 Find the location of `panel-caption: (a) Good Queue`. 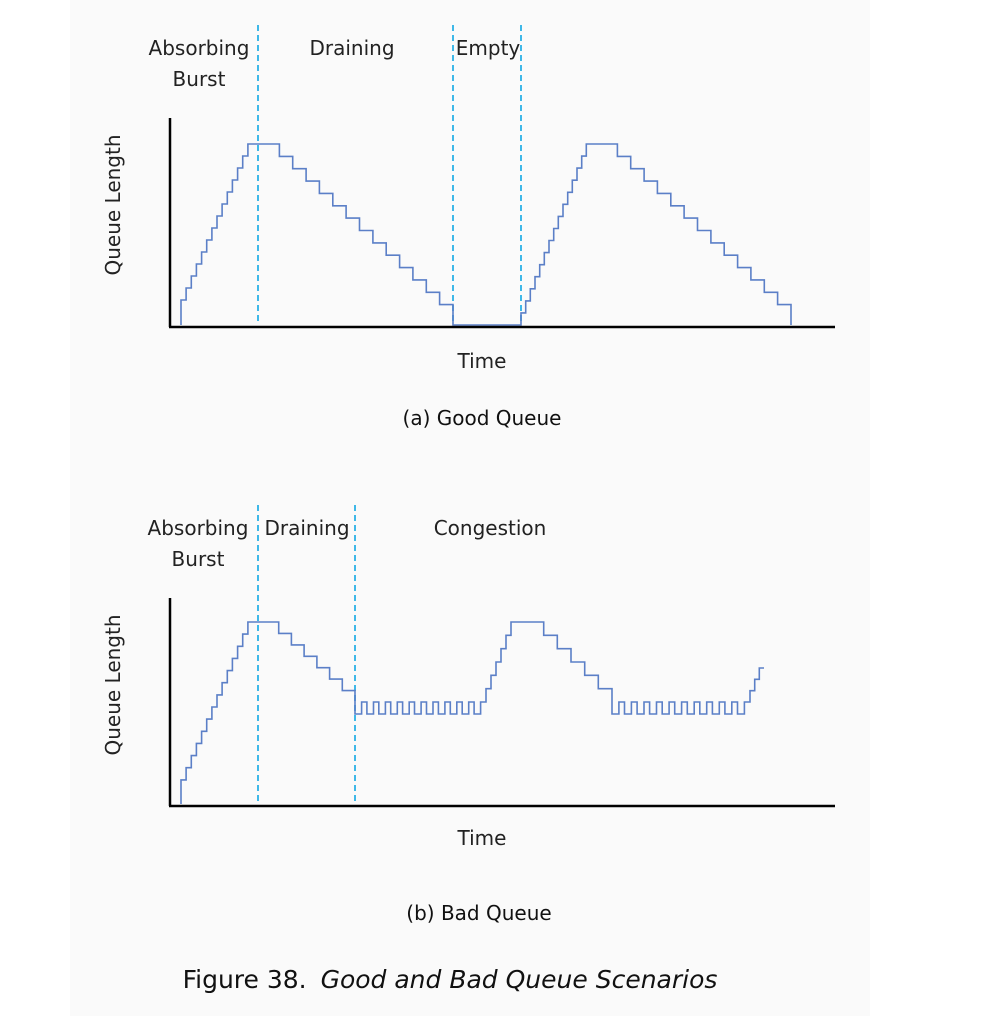

panel-caption: (a) Good Queue is located at coordinates (482, 418).